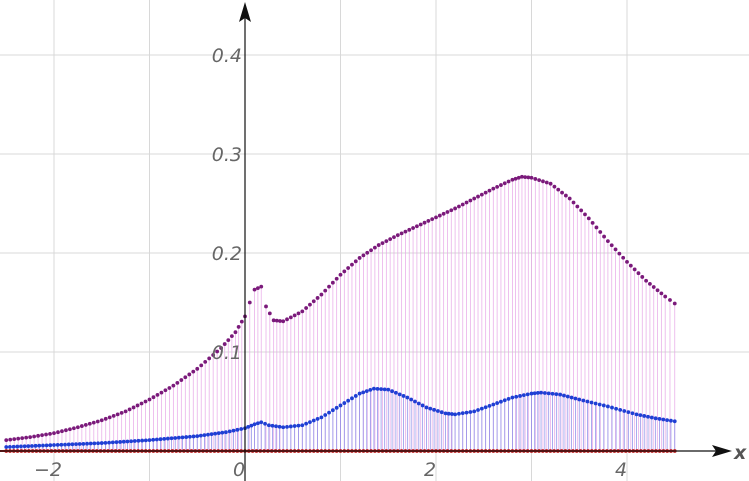  Describe the element at coordinates (621, 470) in the screenshot. I see `x-tick-label: 4` at that location.